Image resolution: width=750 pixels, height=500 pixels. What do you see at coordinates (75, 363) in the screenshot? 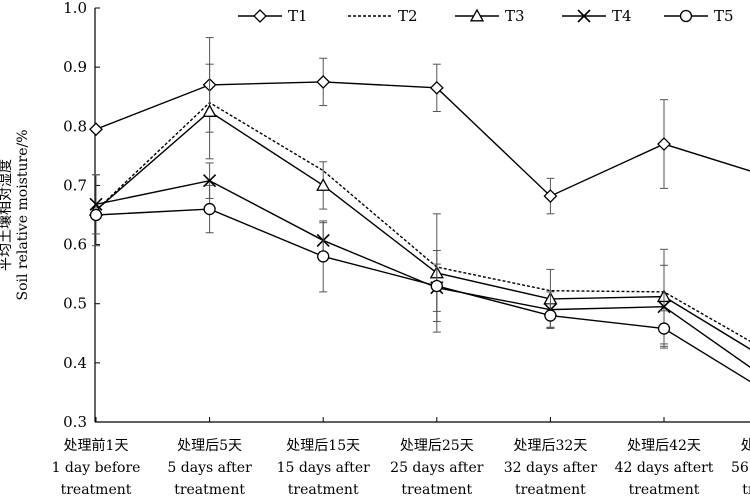
I see `y-tick-label: 0.4` at bounding box center [75, 363].